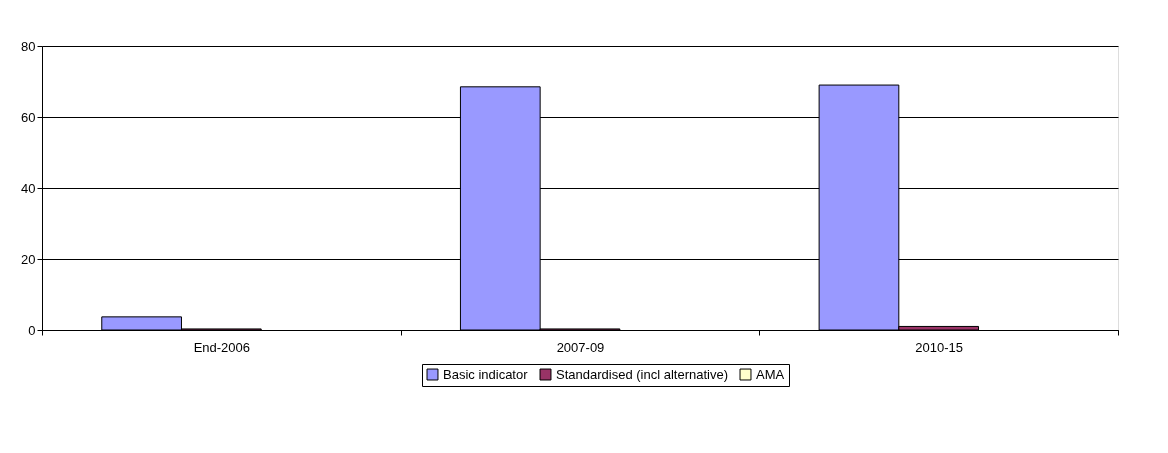  Describe the element at coordinates (939, 347) in the screenshot. I see `x-tick-label: 2010-15` at that location.